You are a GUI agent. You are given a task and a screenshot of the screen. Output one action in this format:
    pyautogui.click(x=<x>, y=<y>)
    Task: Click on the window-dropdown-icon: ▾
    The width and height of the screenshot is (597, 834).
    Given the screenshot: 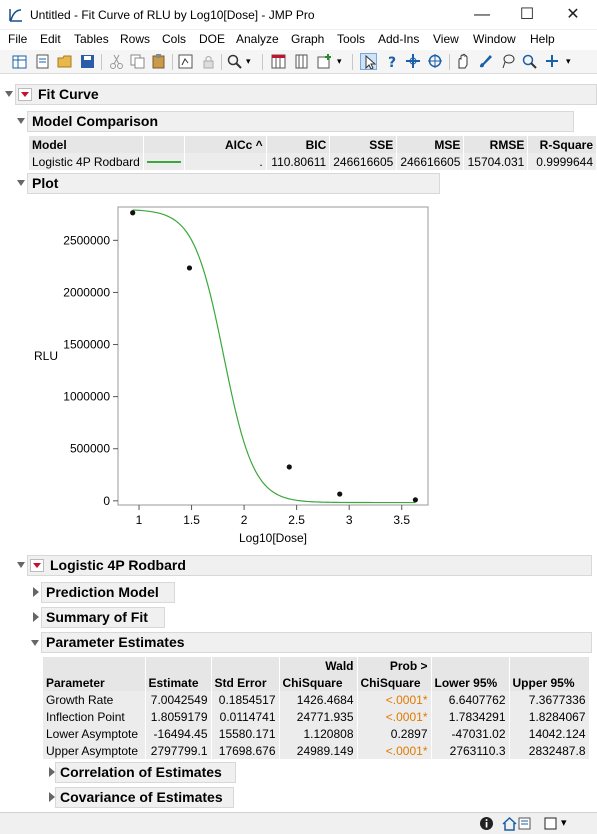 What is the action you would take?
    pyautogui.click(x=564, y=823)
    